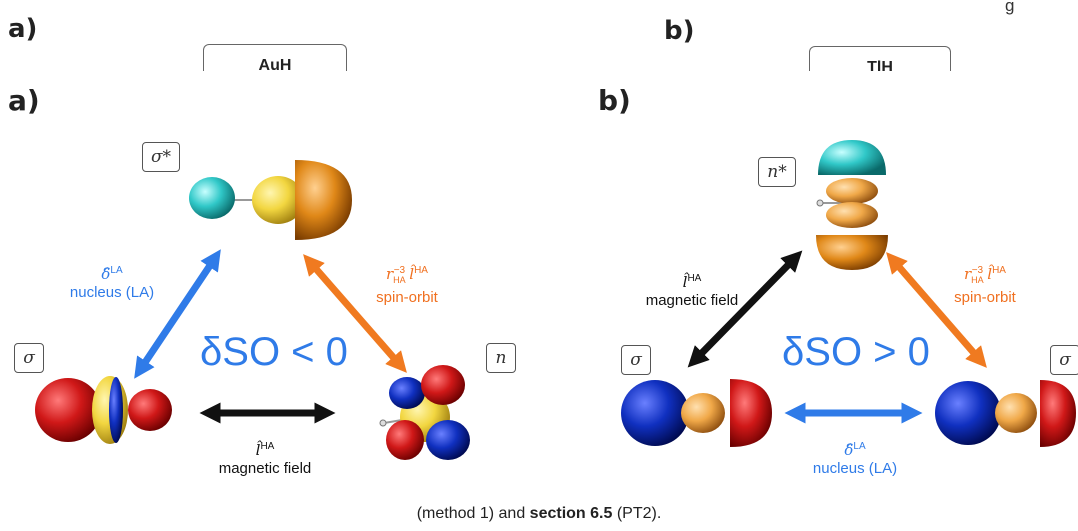 The height and width of the screenshot is (531, 1078). Describe the element at coordinates (692, 300) in the screenshot. I see `label-b-left-text: magnetic field` at that location.